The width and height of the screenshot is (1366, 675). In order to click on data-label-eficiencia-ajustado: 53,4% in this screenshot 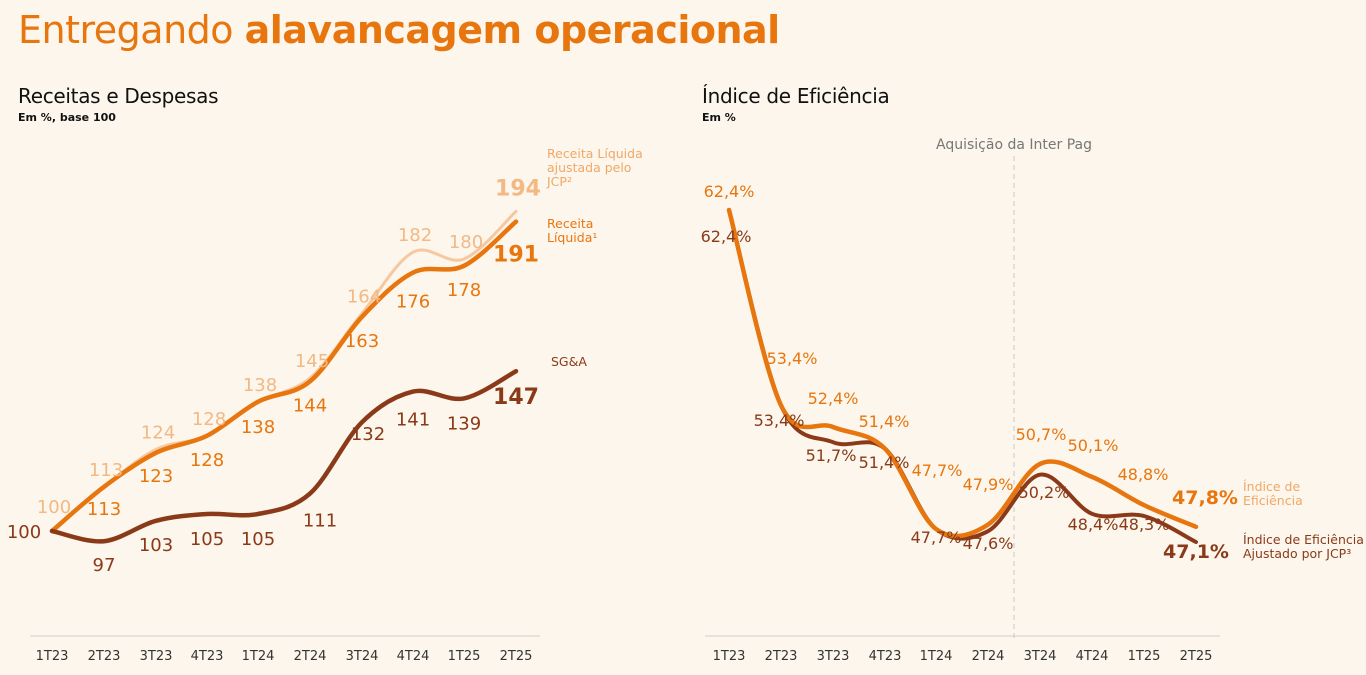, I will do `click(779, 420)`.